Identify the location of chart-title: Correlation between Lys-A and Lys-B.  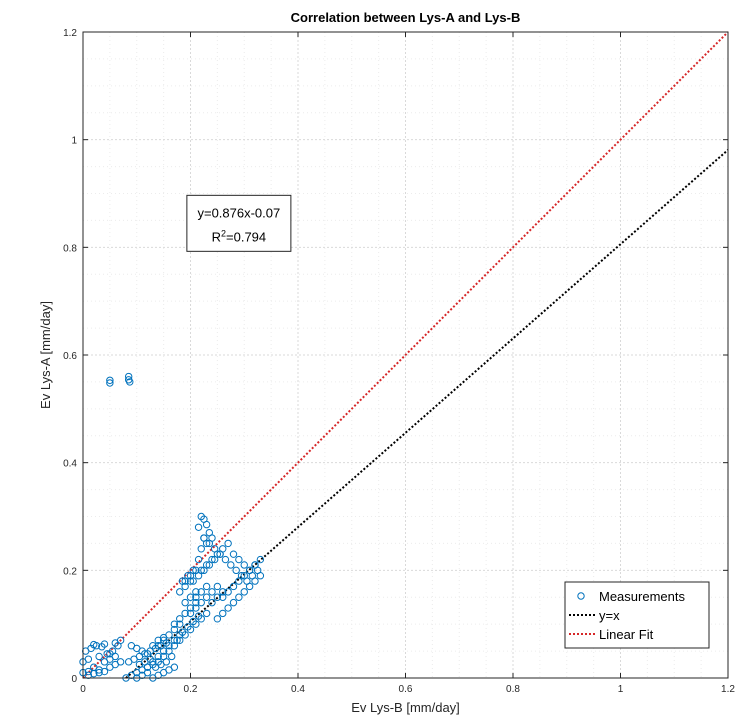
(406, 17).